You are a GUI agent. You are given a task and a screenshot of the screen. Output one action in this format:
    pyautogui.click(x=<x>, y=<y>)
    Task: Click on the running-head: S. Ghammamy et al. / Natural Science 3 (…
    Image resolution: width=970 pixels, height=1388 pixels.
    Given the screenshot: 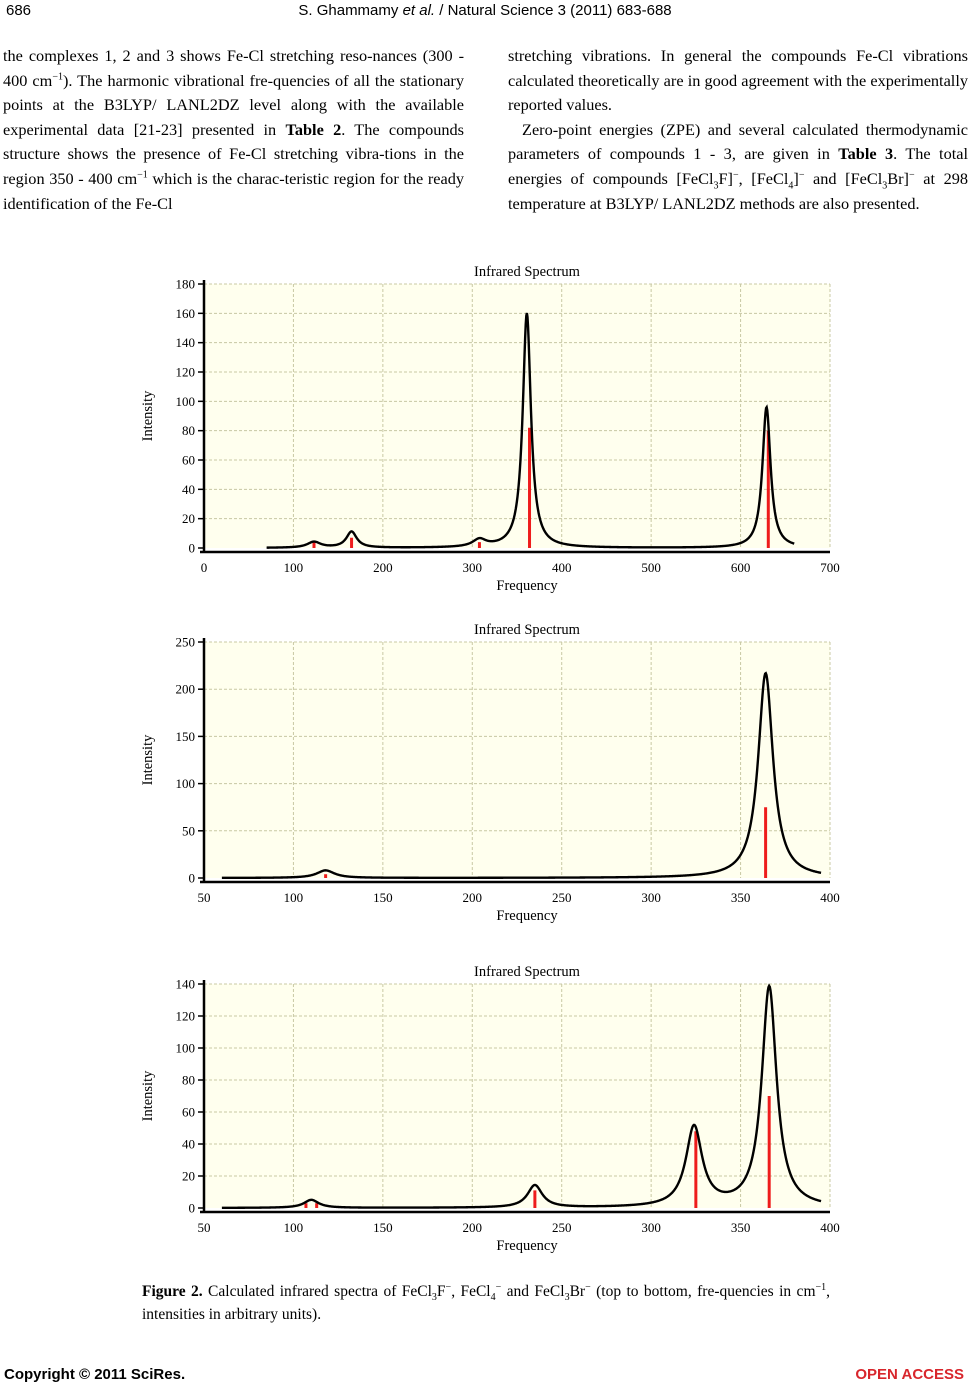 What is the action you would take?
    pyautogui.click(x=485, y=10)
    